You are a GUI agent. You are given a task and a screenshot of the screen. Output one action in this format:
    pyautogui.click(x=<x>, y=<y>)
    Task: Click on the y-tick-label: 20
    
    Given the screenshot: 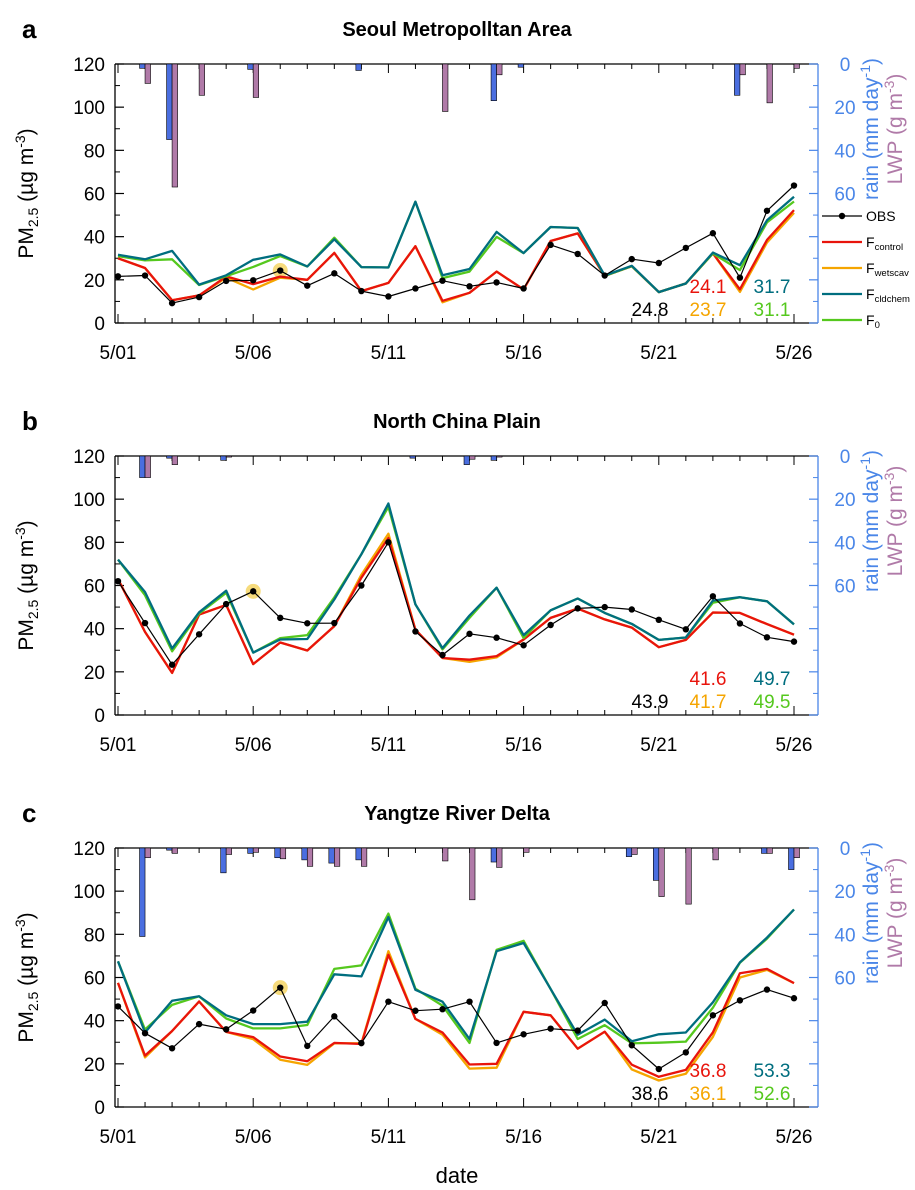 What is the action you would take?
    pyautogui.click(x=94, y=281)
    